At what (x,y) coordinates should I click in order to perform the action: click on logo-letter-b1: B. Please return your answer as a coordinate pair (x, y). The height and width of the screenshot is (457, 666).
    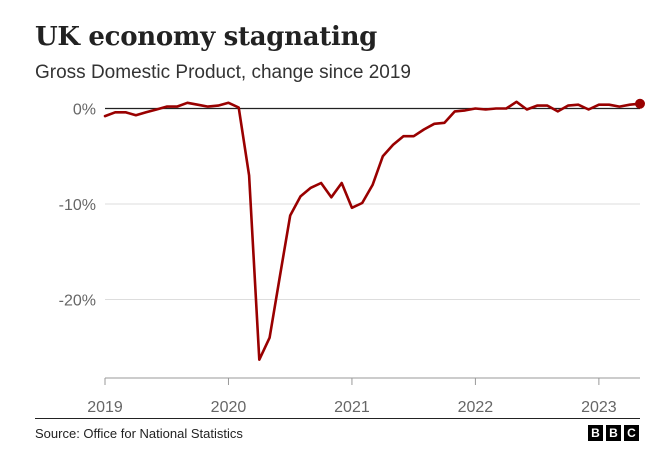
    Looking at the image, I should click on (595, 433).